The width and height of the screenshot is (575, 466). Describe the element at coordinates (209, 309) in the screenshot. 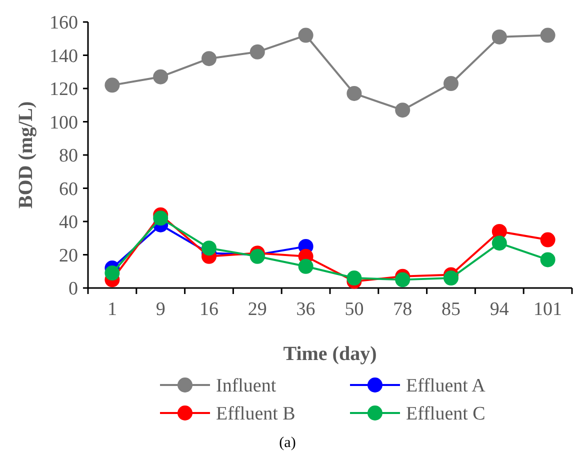

I see `x-tick-label: 16` at that location.